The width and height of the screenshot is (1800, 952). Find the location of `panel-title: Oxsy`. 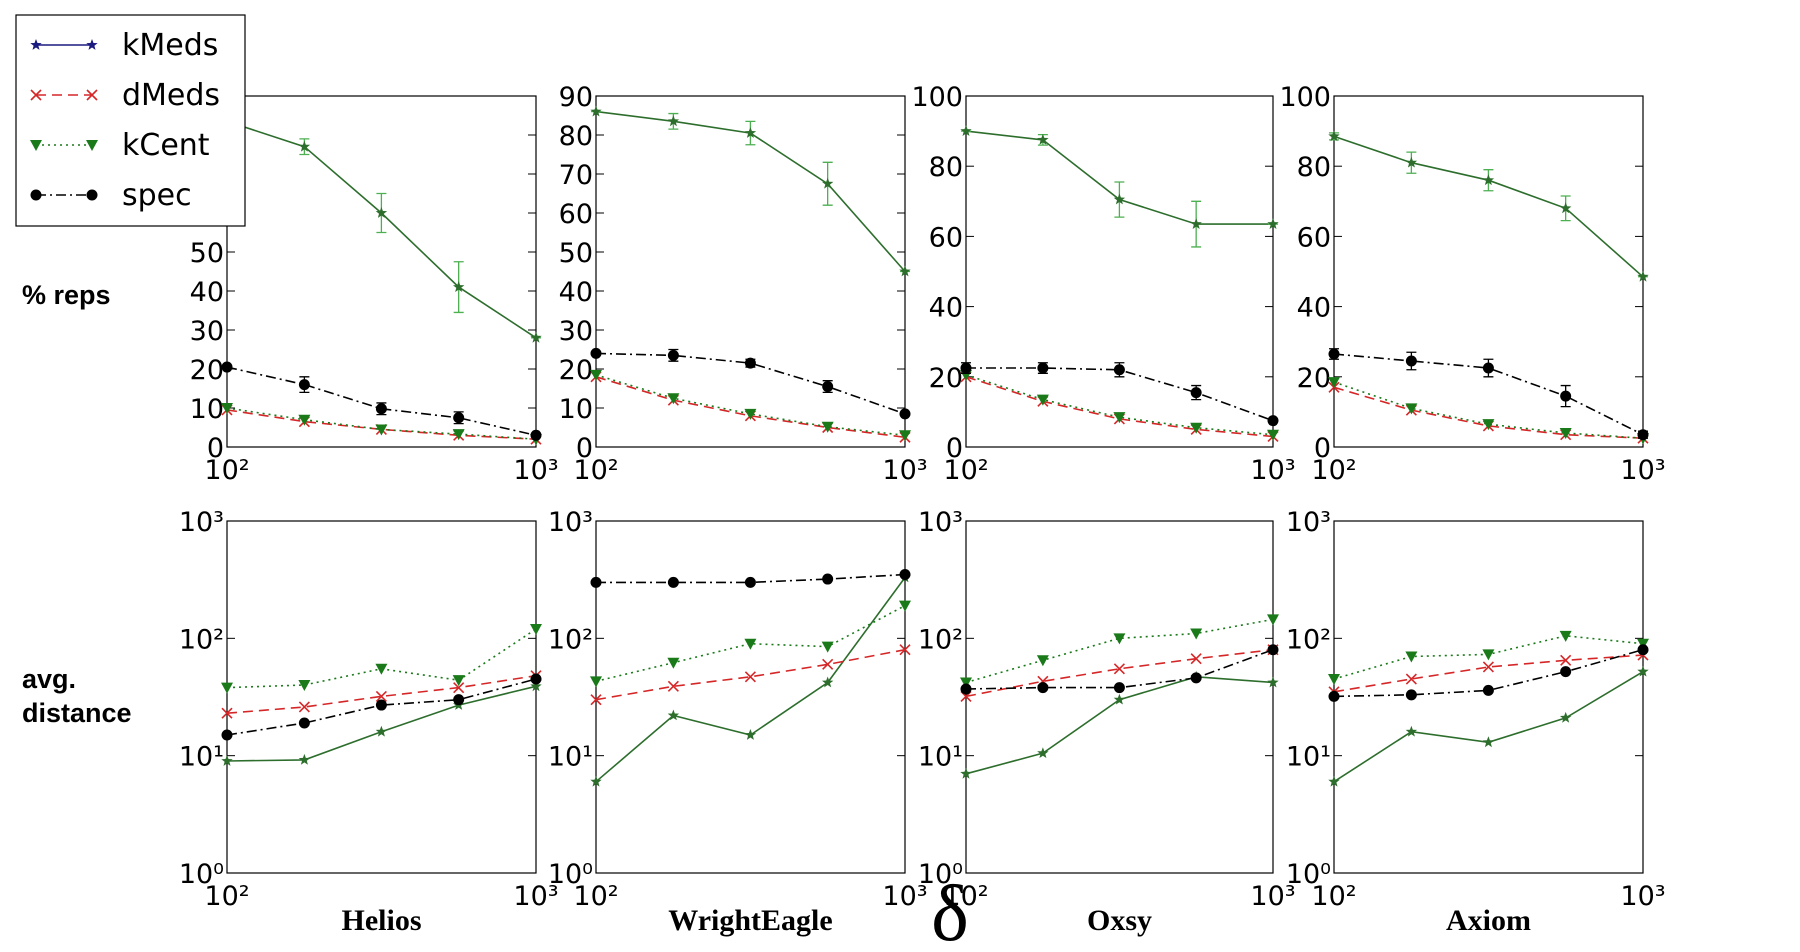

panel-title: Oxsy is located at coordinates (1119, 920).